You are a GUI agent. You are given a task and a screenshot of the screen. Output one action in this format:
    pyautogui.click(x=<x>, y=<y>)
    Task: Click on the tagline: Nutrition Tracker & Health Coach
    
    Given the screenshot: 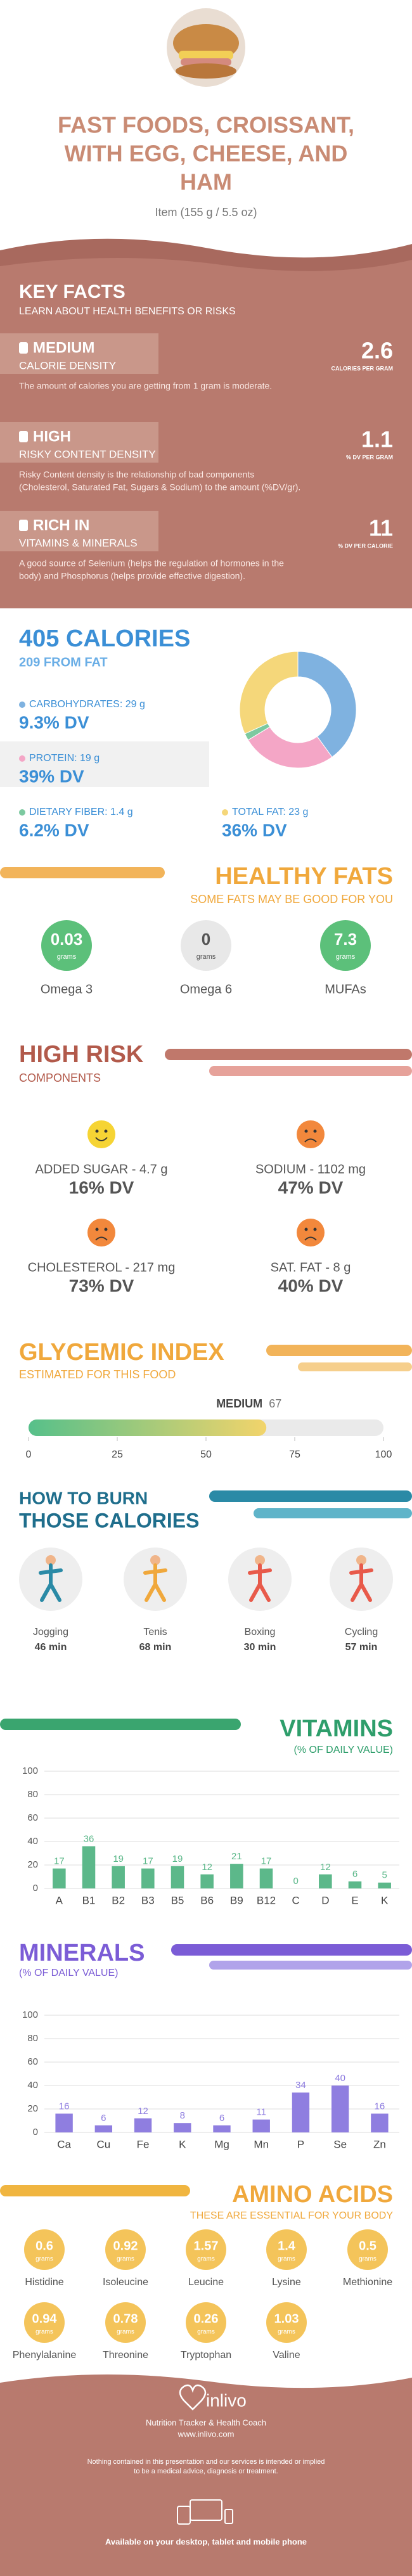 What is the action you would take?
    pyautogui.click(x=206, y=2422)
    